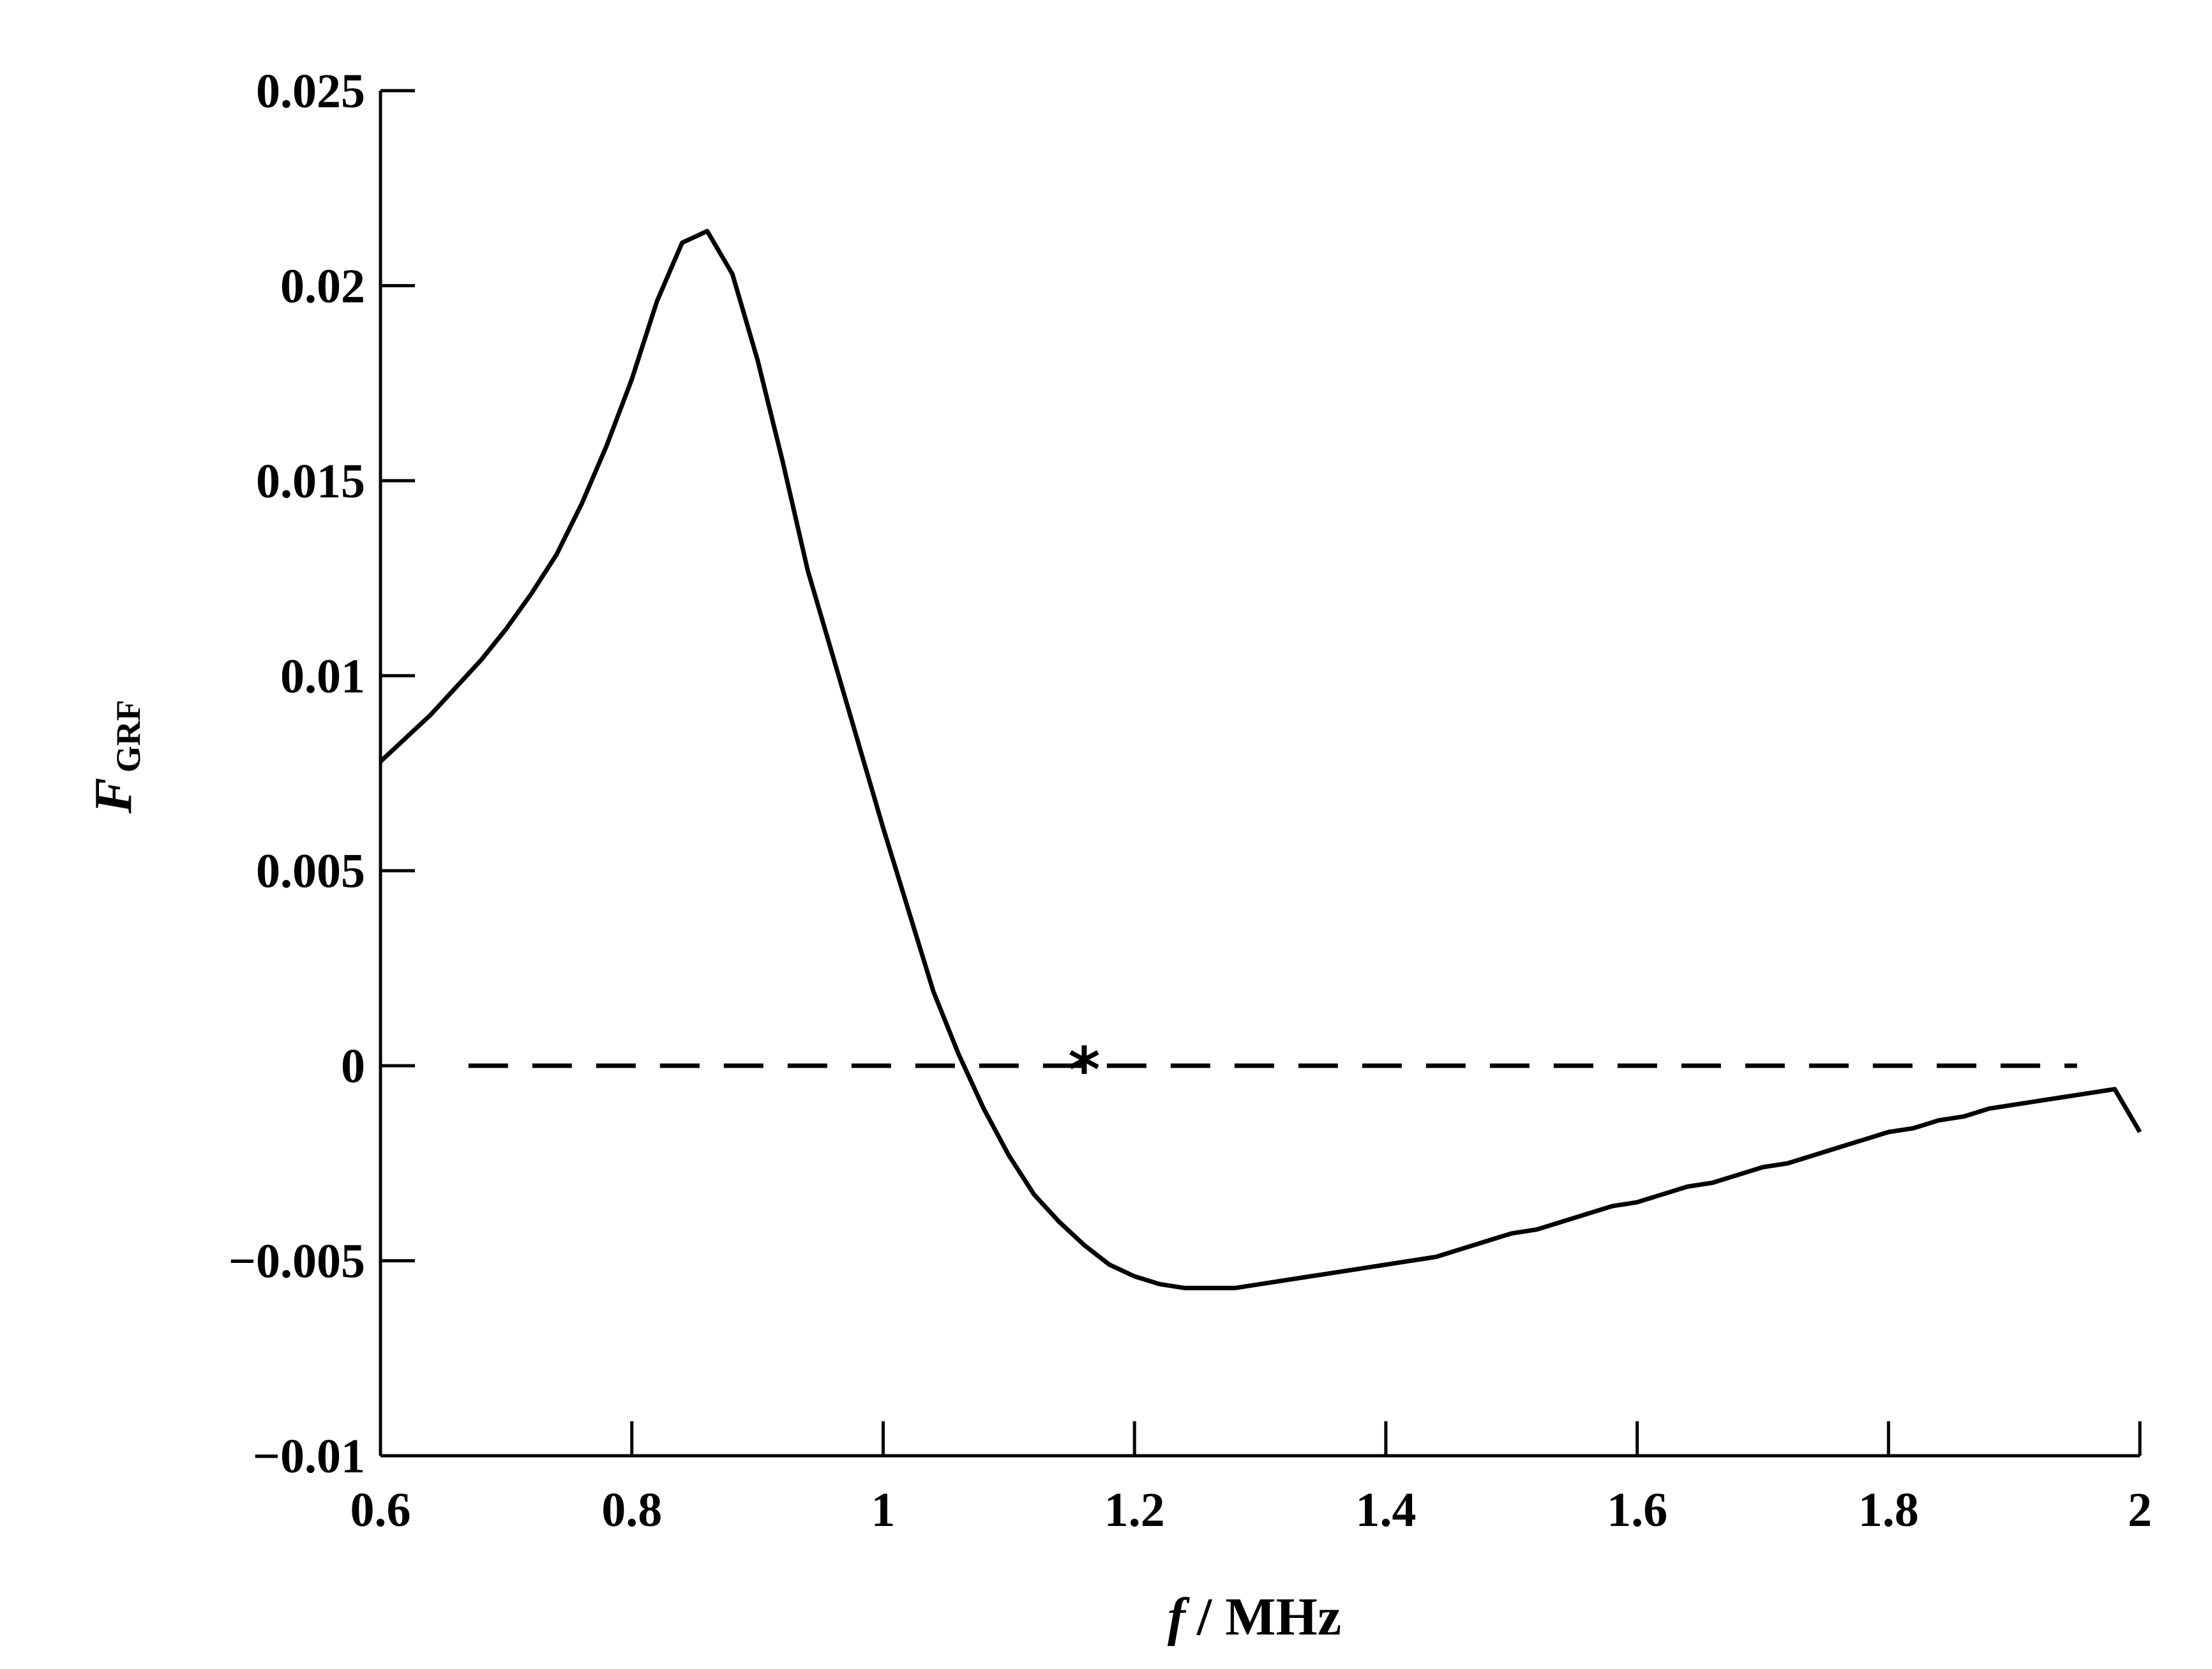 The image size is (2212, 1669). What do you see at coordinates (631, 1510) in the screenshot?
I see `x-tick-label: 0.8` at bounding box center [631, 1510].